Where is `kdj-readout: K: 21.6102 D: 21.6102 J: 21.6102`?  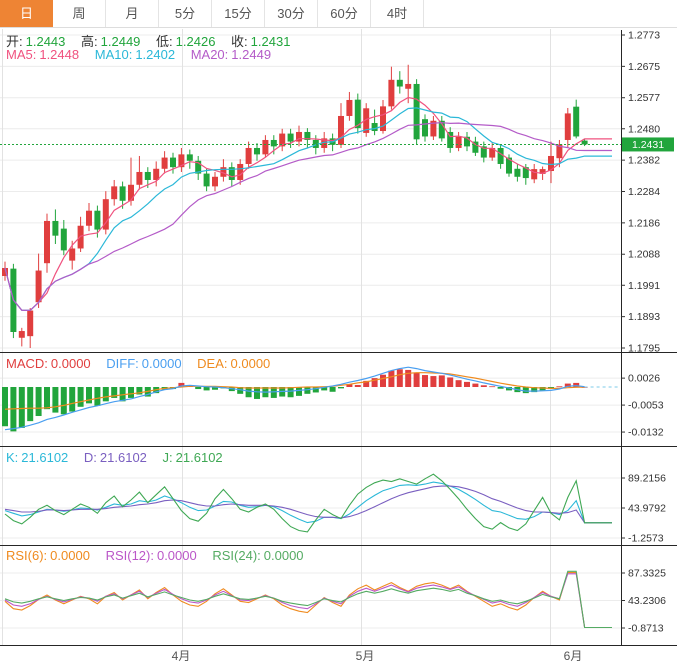
kdj-readout: K: 21.6102 D: 21.6102 J: 21.6102 is located at coordinates (120, 457).